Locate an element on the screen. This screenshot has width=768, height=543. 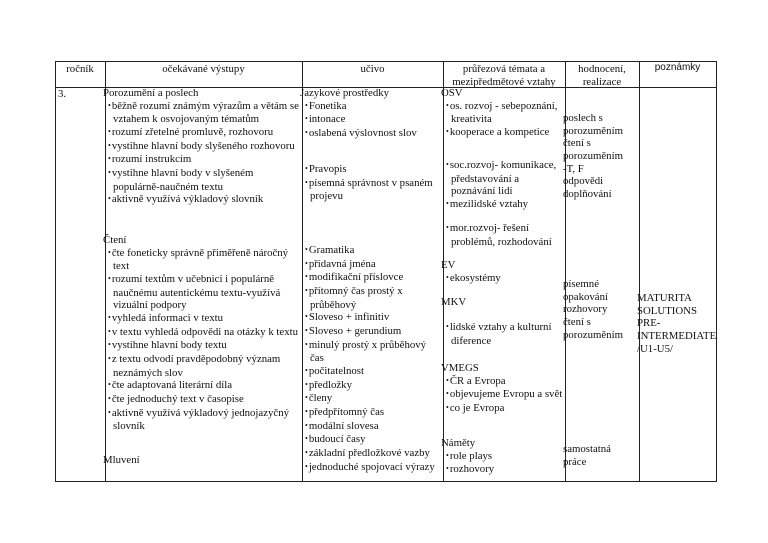
ucivo-list-item: počitatelnost is located at coordinates (373, 372).